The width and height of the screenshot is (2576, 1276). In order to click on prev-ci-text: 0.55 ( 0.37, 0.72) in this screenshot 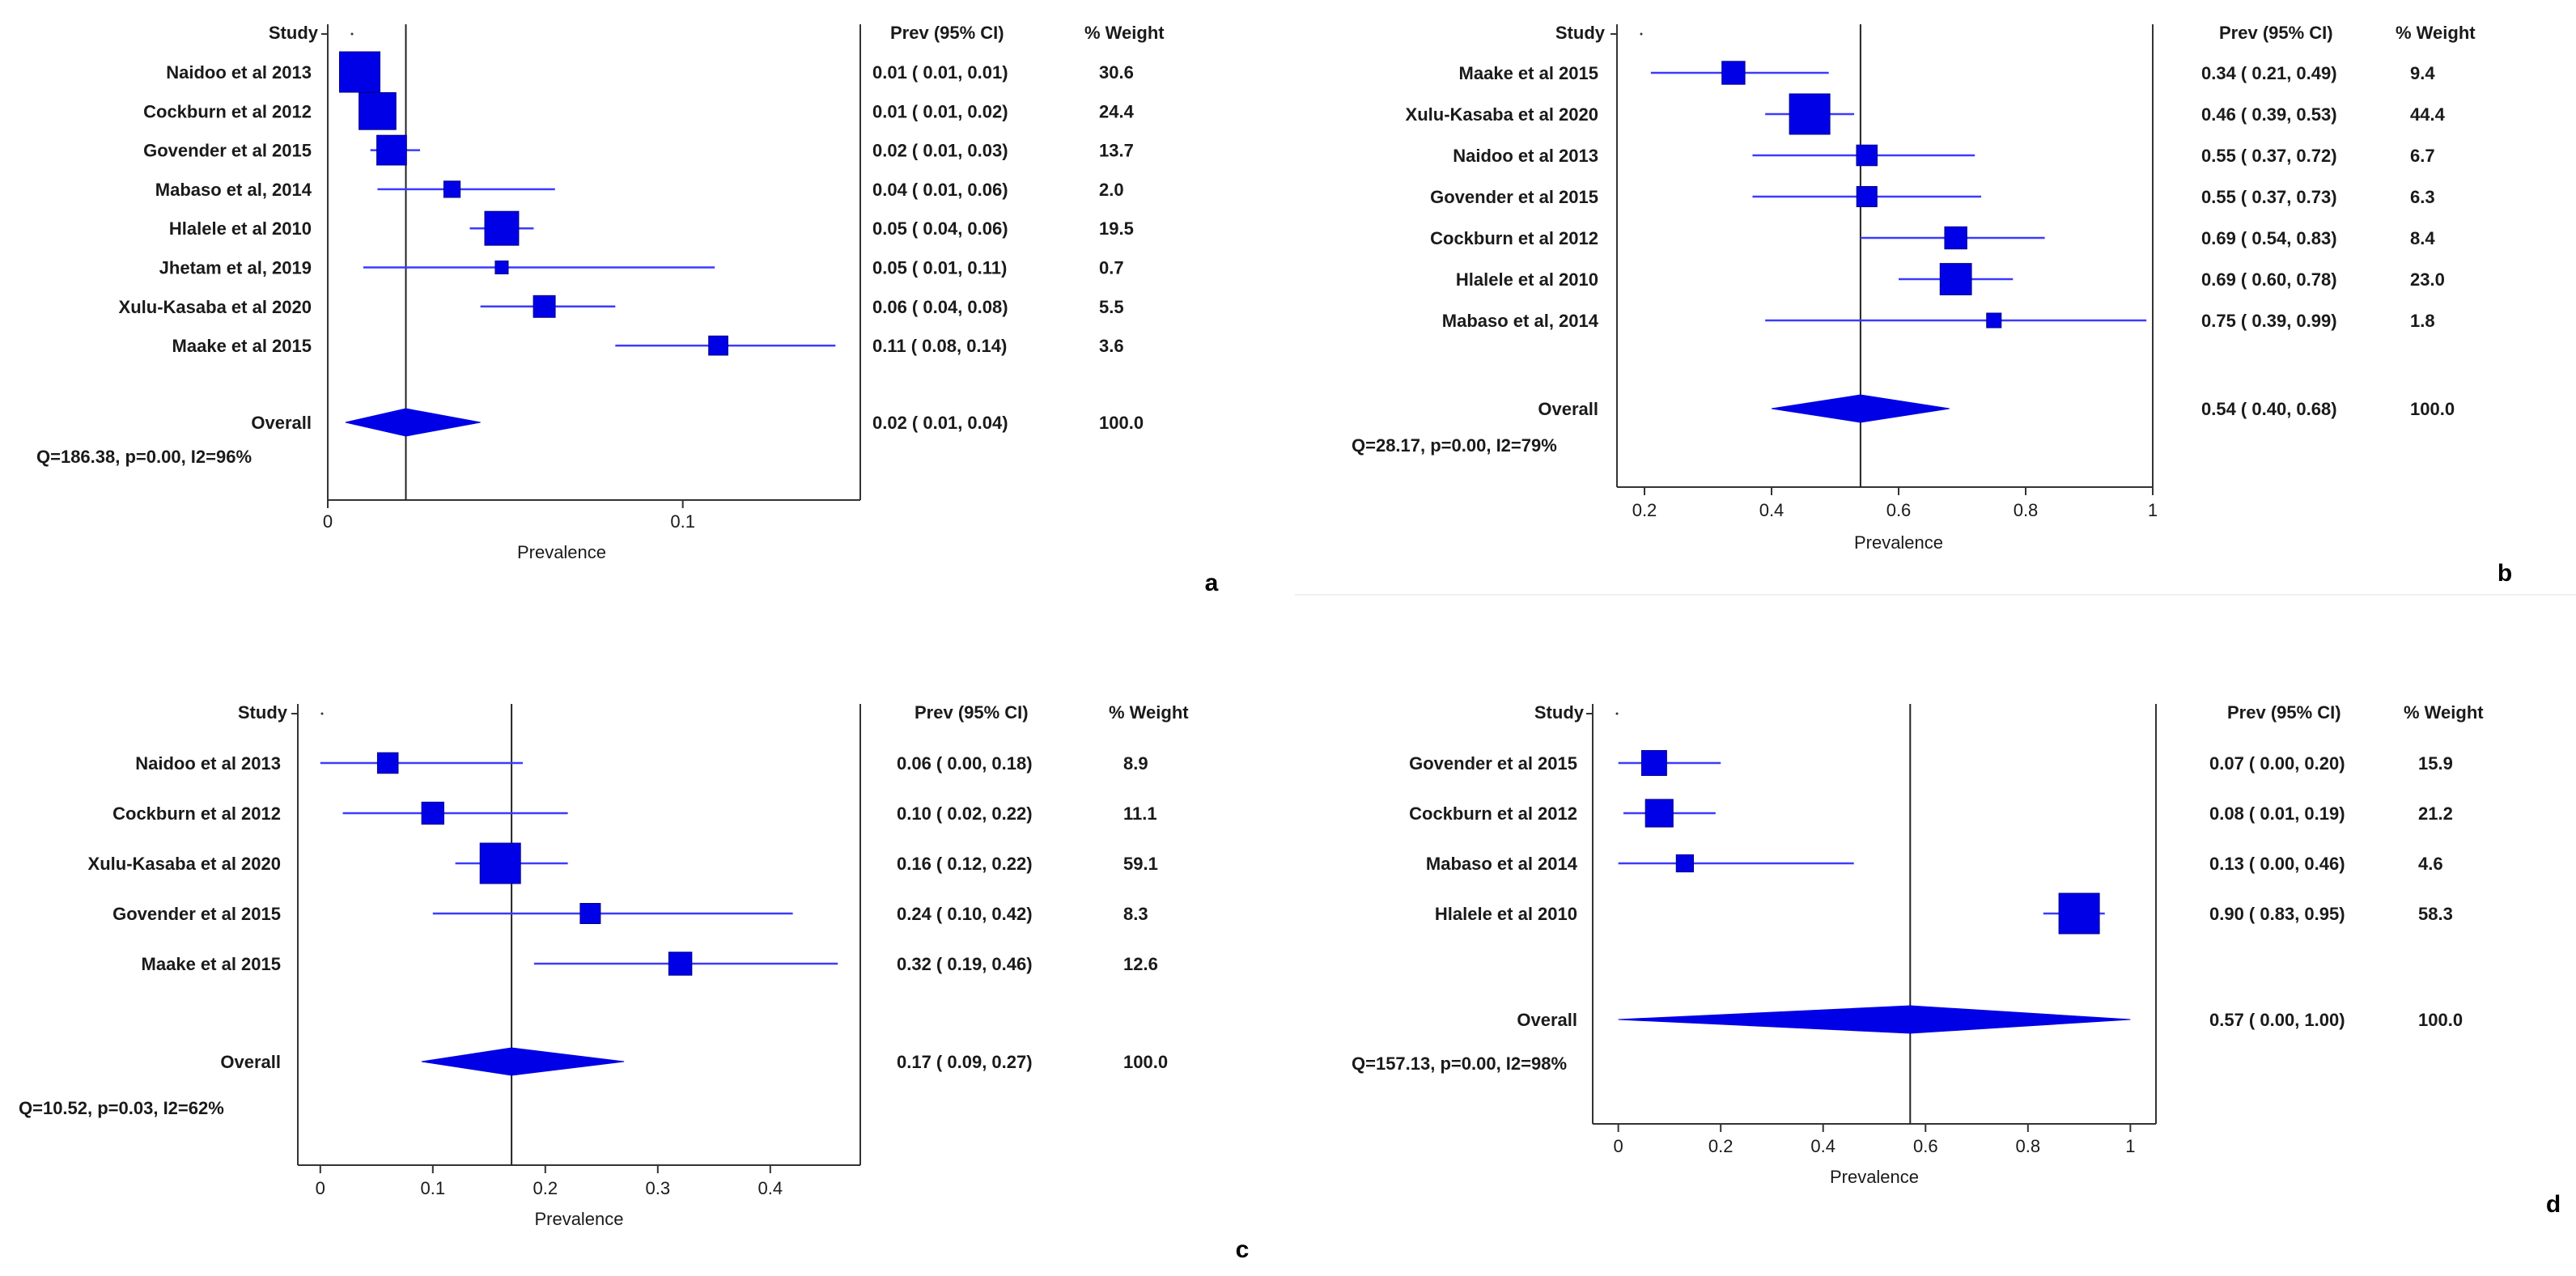, I will do `click(2269, 156)`.